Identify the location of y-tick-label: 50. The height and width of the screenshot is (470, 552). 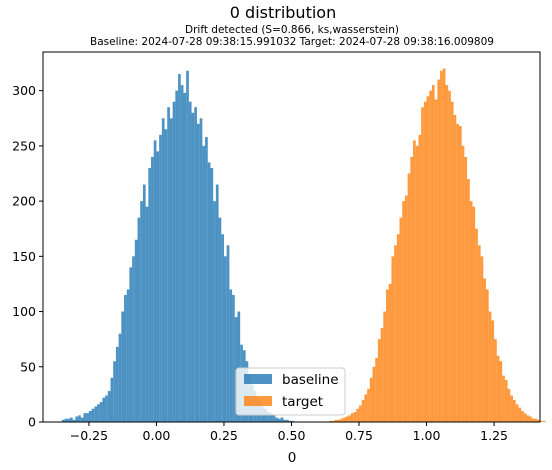
(28, 366).